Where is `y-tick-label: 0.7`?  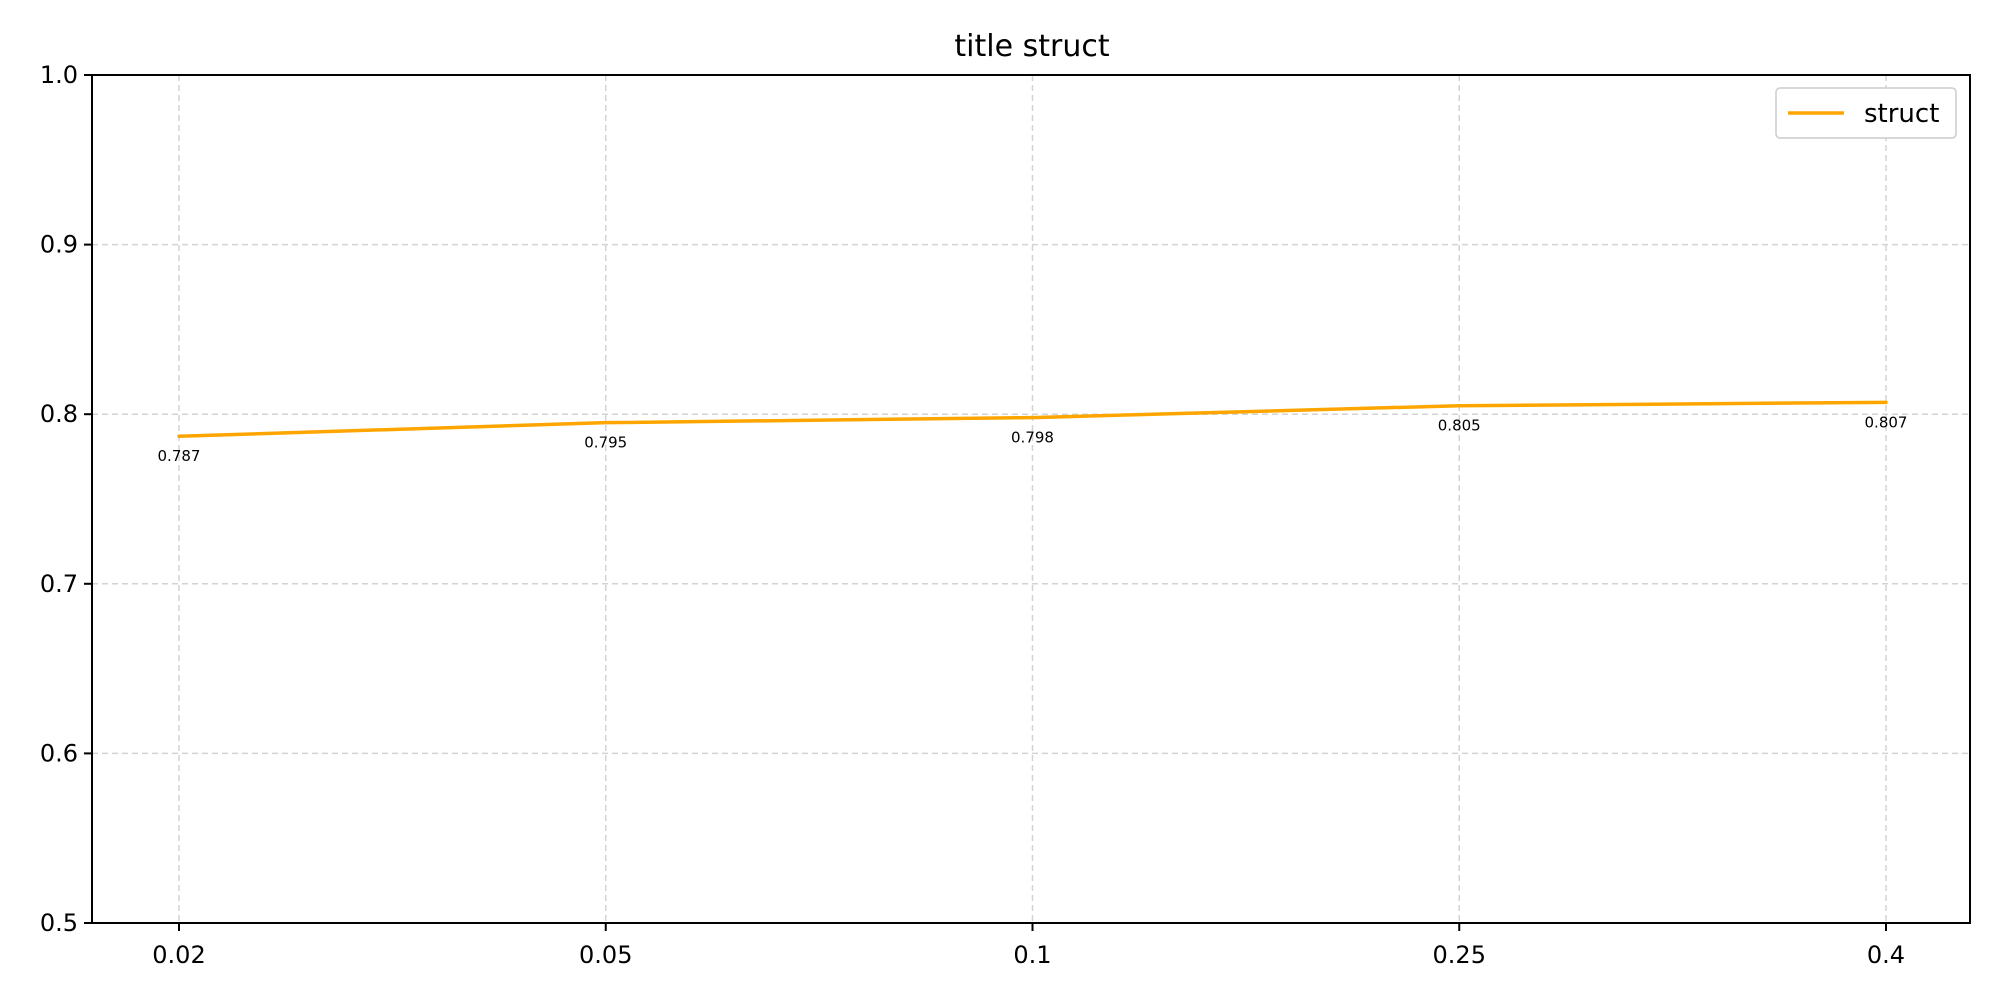 y-tick-label: 0.7 is located at coordinates (59, 584).